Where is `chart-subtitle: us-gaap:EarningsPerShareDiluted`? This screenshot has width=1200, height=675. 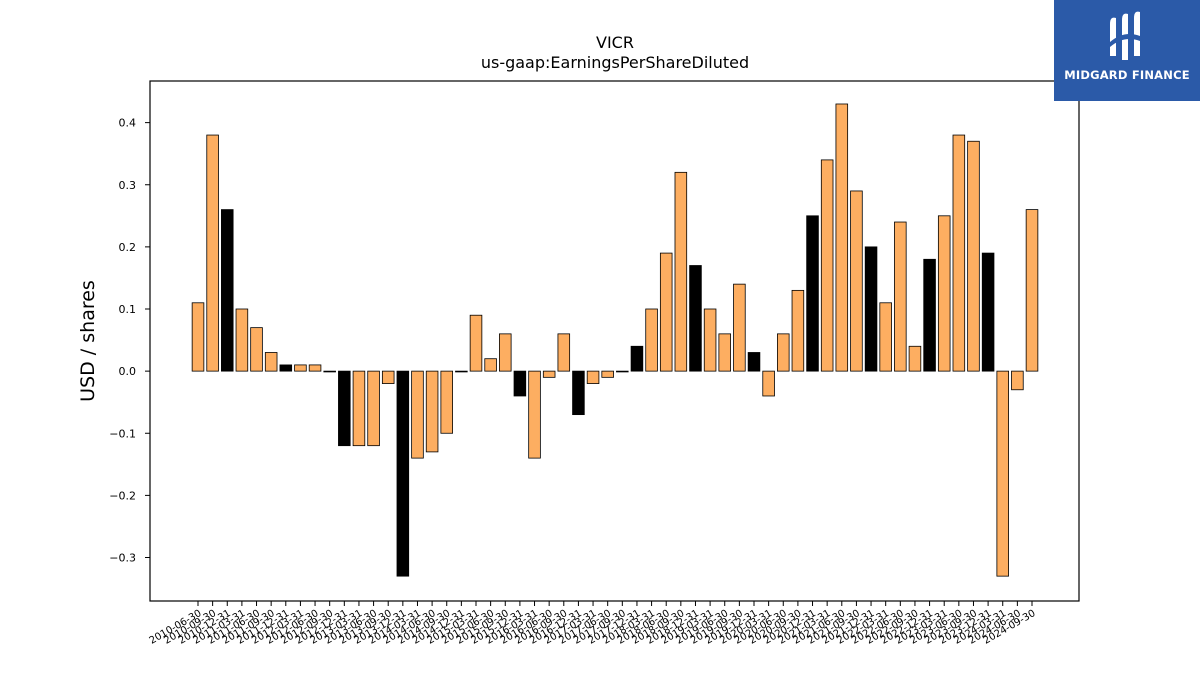 chart-subtitle: us-gaap:EarningsPerShareDiluted is located at coordinates (615, 62).